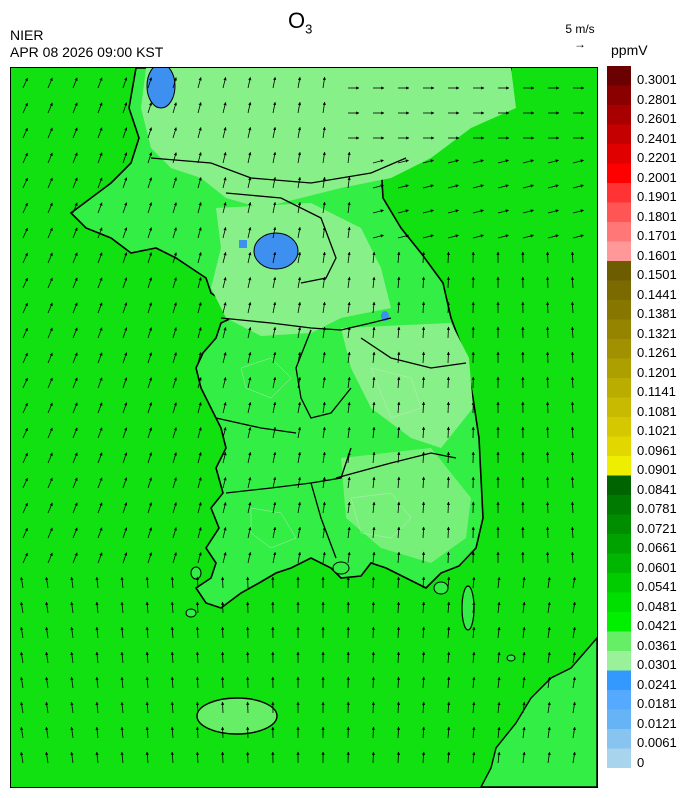  Describe the element at coordinates (657, 235) in the screenshot. I see `colorbar-tick-label: 0.1701` at that location.